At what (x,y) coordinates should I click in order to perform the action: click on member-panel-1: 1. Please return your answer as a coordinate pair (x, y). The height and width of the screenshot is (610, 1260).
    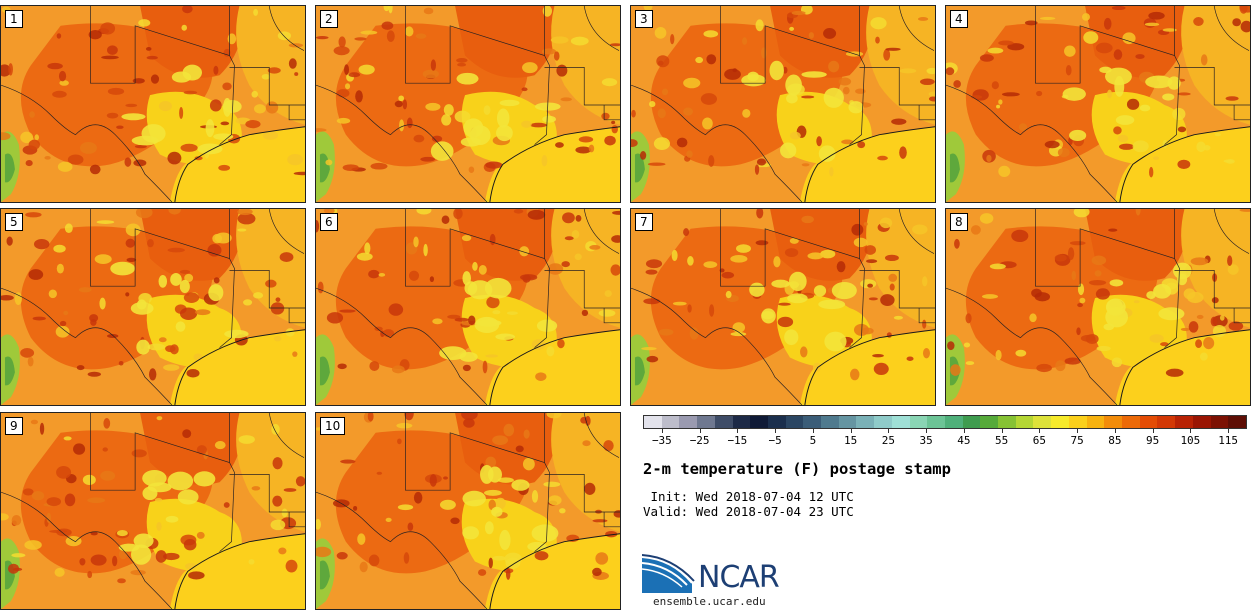
    Looking at the image, I should click on (153, 104).